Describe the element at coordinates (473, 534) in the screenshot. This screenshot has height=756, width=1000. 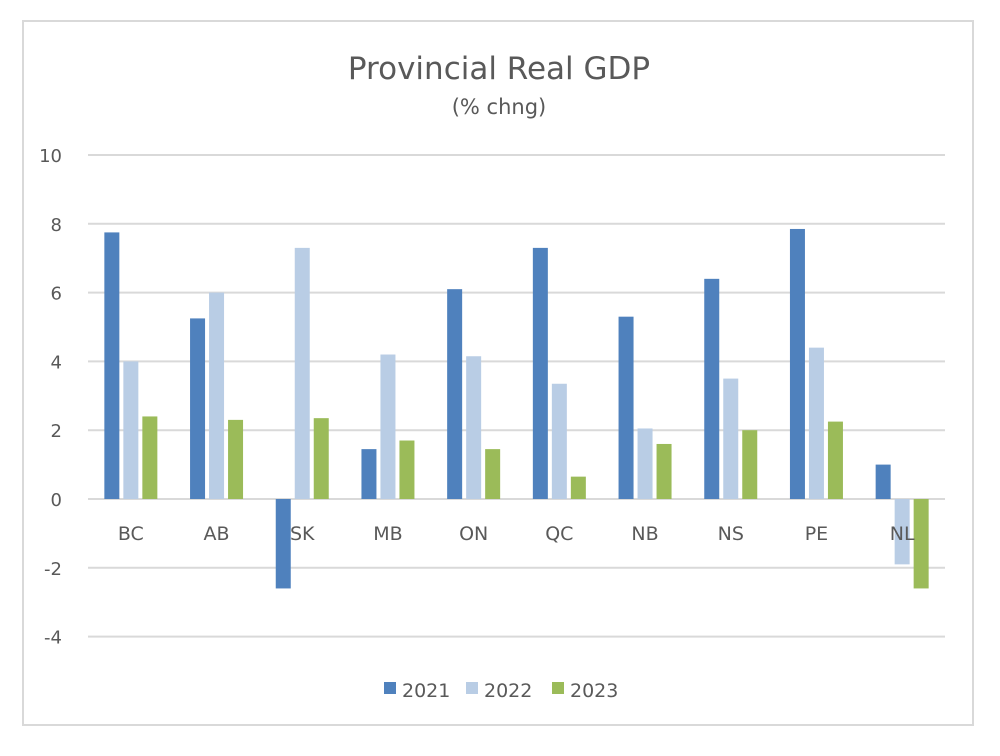
I see `x-tick-label: ON` at that location.